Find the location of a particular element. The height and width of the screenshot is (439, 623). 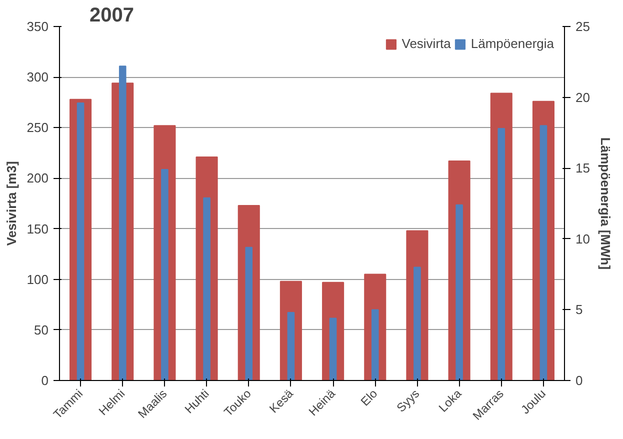

y-tick-label: 300 is located at coordinates (37, 77).